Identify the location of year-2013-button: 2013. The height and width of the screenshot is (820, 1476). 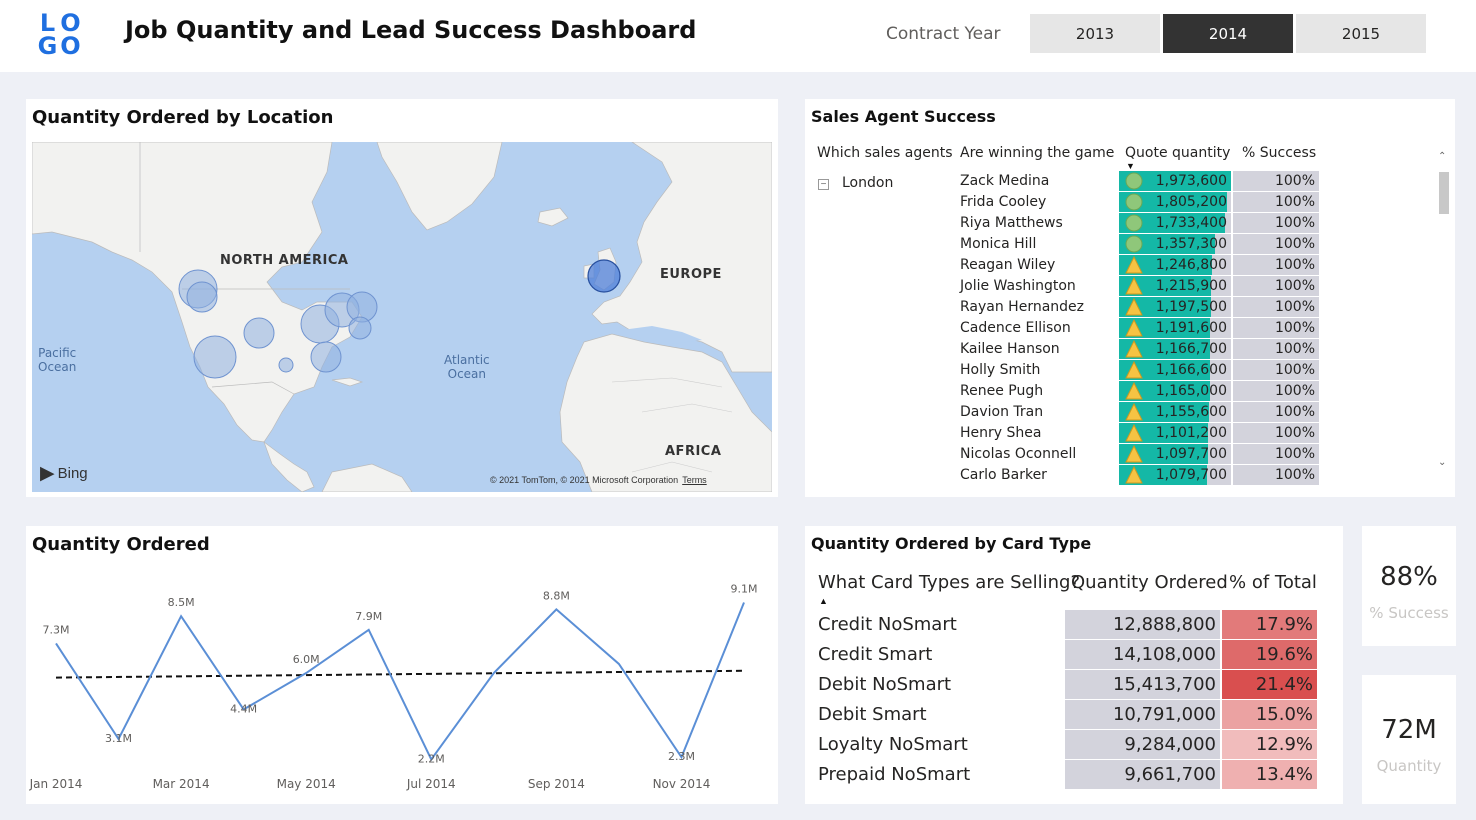
(1095, 33).